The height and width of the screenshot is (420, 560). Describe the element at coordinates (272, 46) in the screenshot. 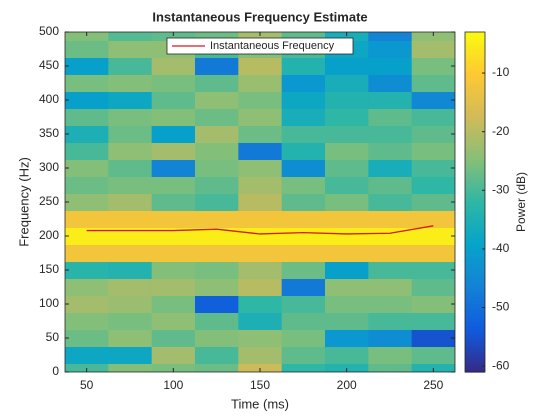

I see `legend-label: Instantaneous Frequency` at that location.